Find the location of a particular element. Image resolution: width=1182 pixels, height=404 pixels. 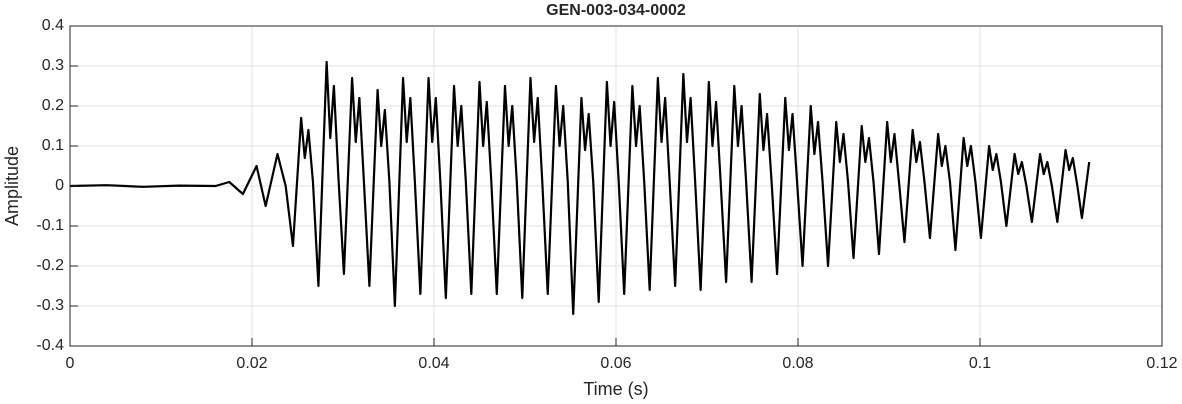

y-axis-label: Amplitude is located at coordinates (12, 186).